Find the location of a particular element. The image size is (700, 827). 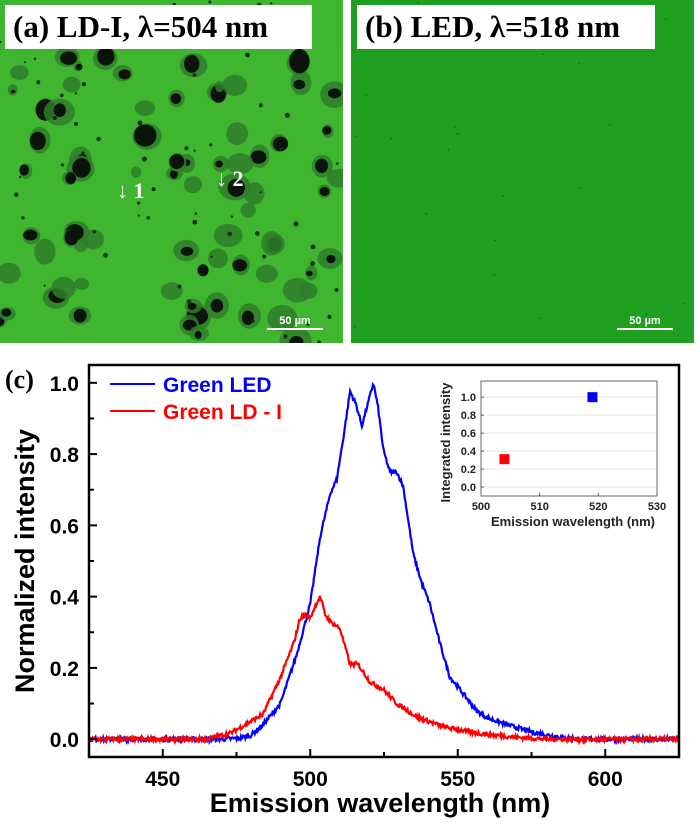

y-tick-label: 0.0 is located at coordinates (64, 740).